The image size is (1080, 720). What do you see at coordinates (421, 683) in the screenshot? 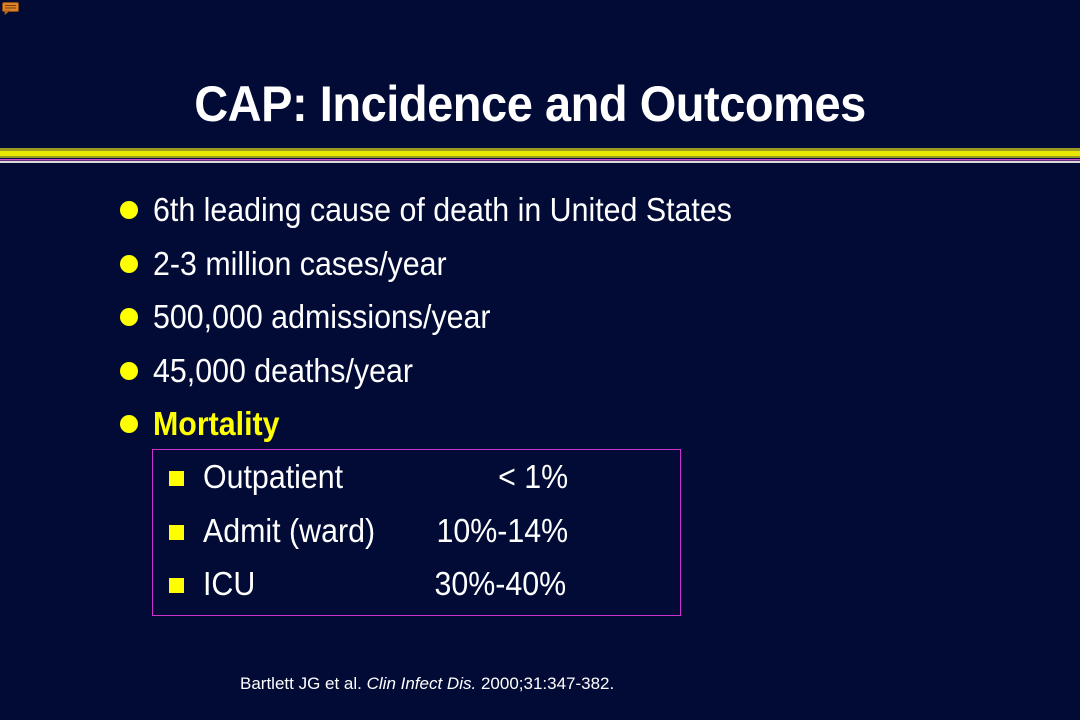
I see `citation-journal: Clin Infect Dis.` at bounding box center [421, 683].